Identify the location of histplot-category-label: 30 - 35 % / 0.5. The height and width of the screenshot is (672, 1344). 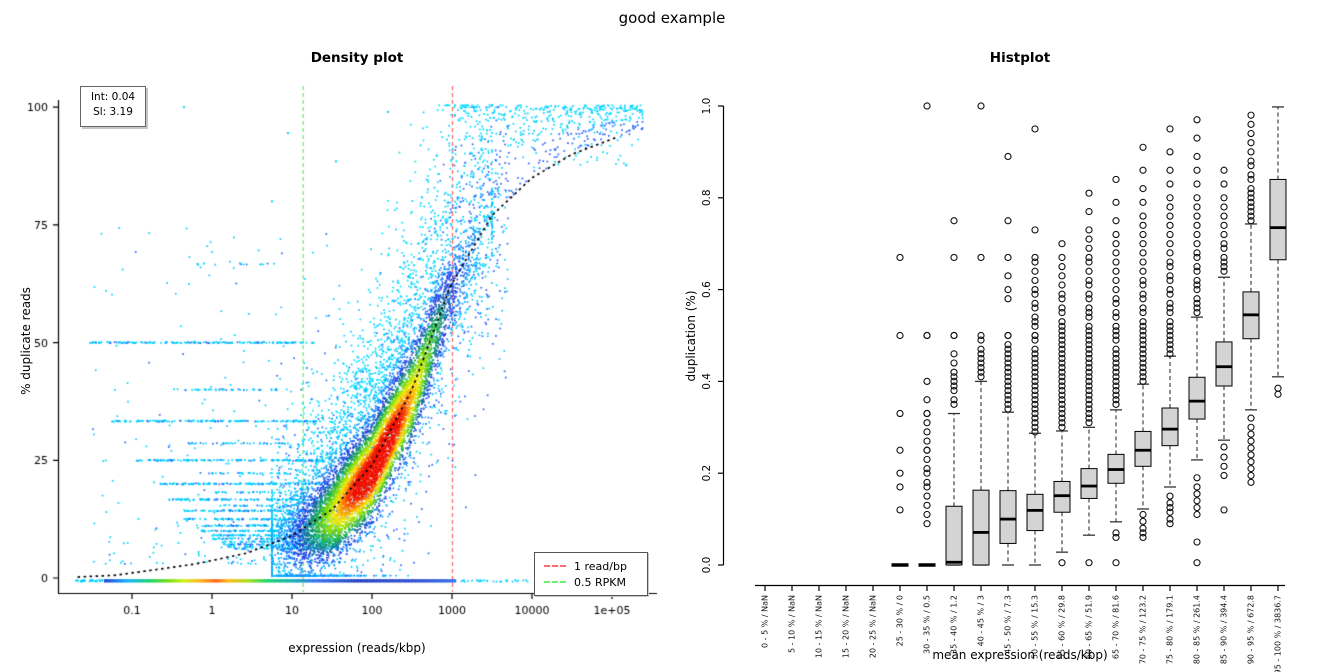
(927, 624).